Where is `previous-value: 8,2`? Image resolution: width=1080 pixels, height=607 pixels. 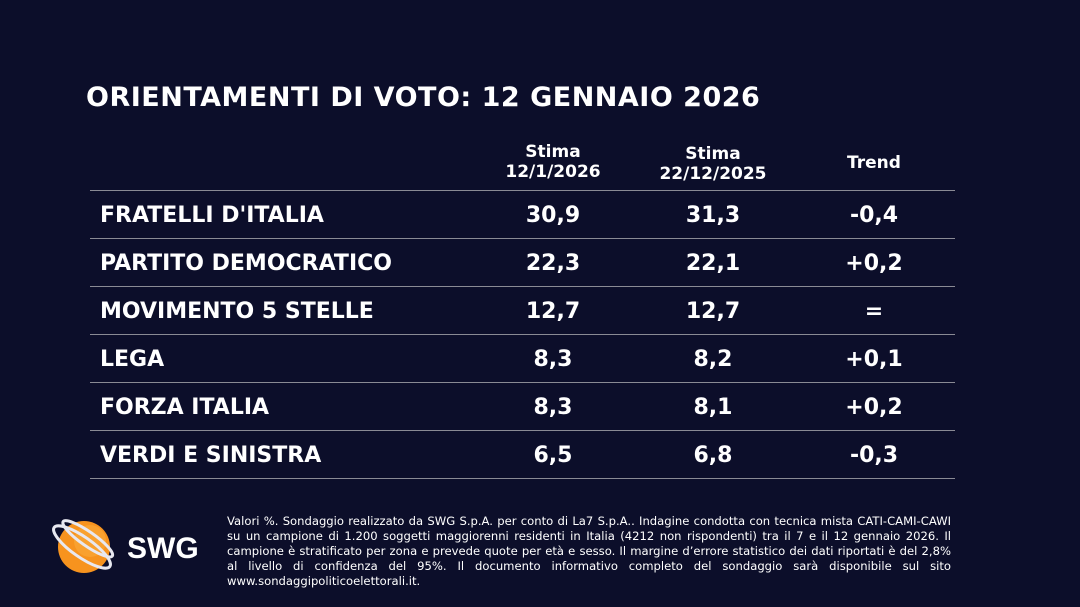 previous-value: 8,2 is located at coordinates (713, 359).